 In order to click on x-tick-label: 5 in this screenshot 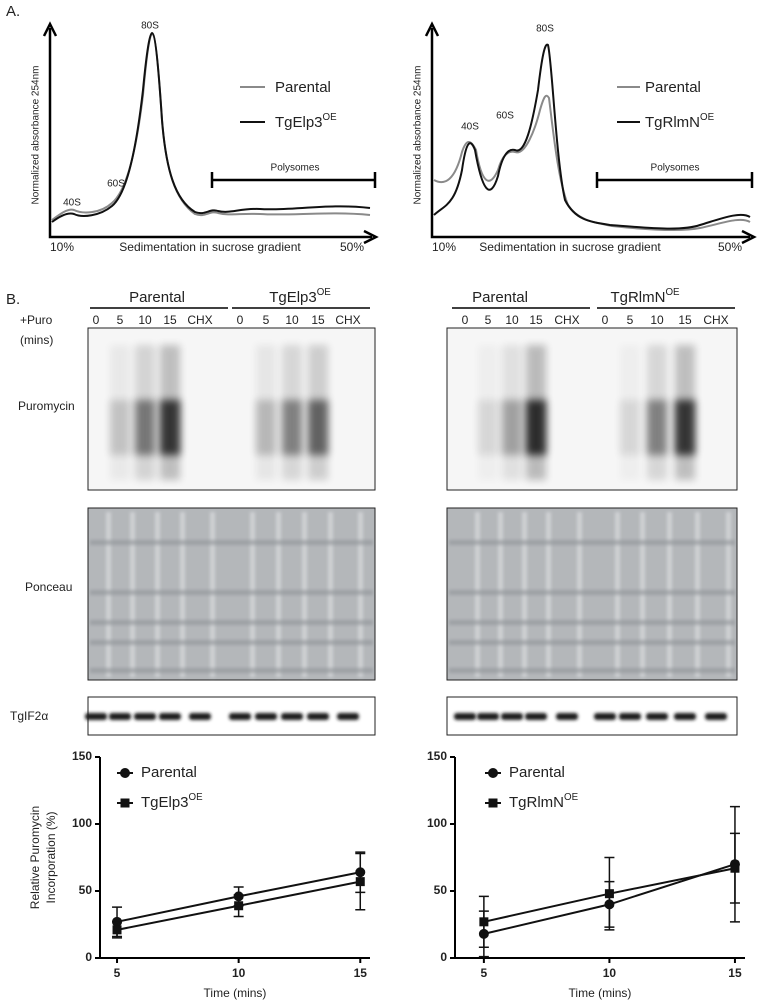, I will do `click(117, 973)`.